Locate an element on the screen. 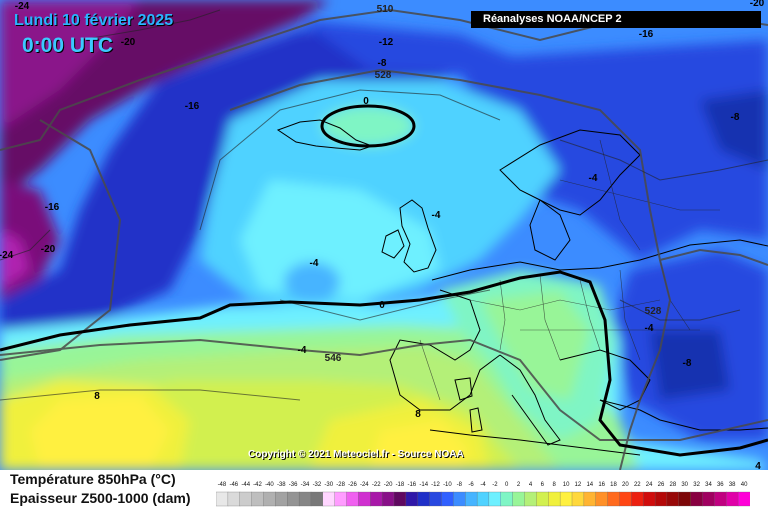 The width and height of the screenshot is (768, 512). scale-tick-label: -24 is located at coordinates (364, 485).